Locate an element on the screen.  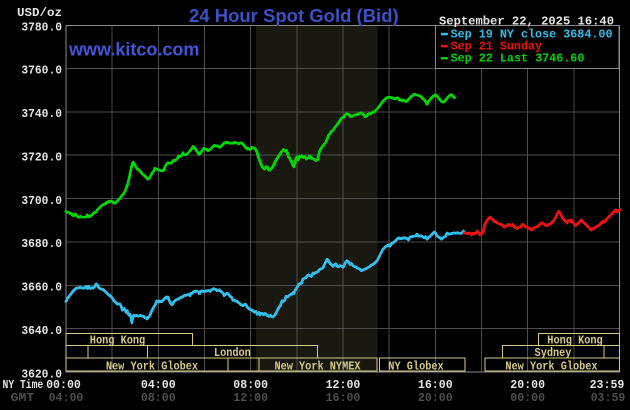
svg-text: Sep 21 Sunday is located at coordinates (496, 46).